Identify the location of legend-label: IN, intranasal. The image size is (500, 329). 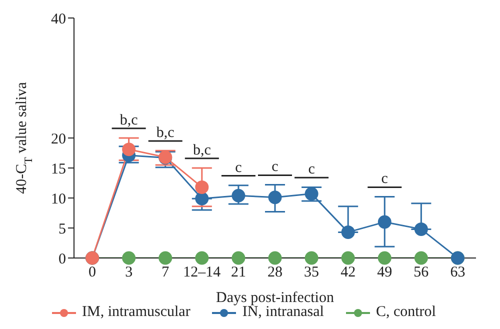
(283, 312).